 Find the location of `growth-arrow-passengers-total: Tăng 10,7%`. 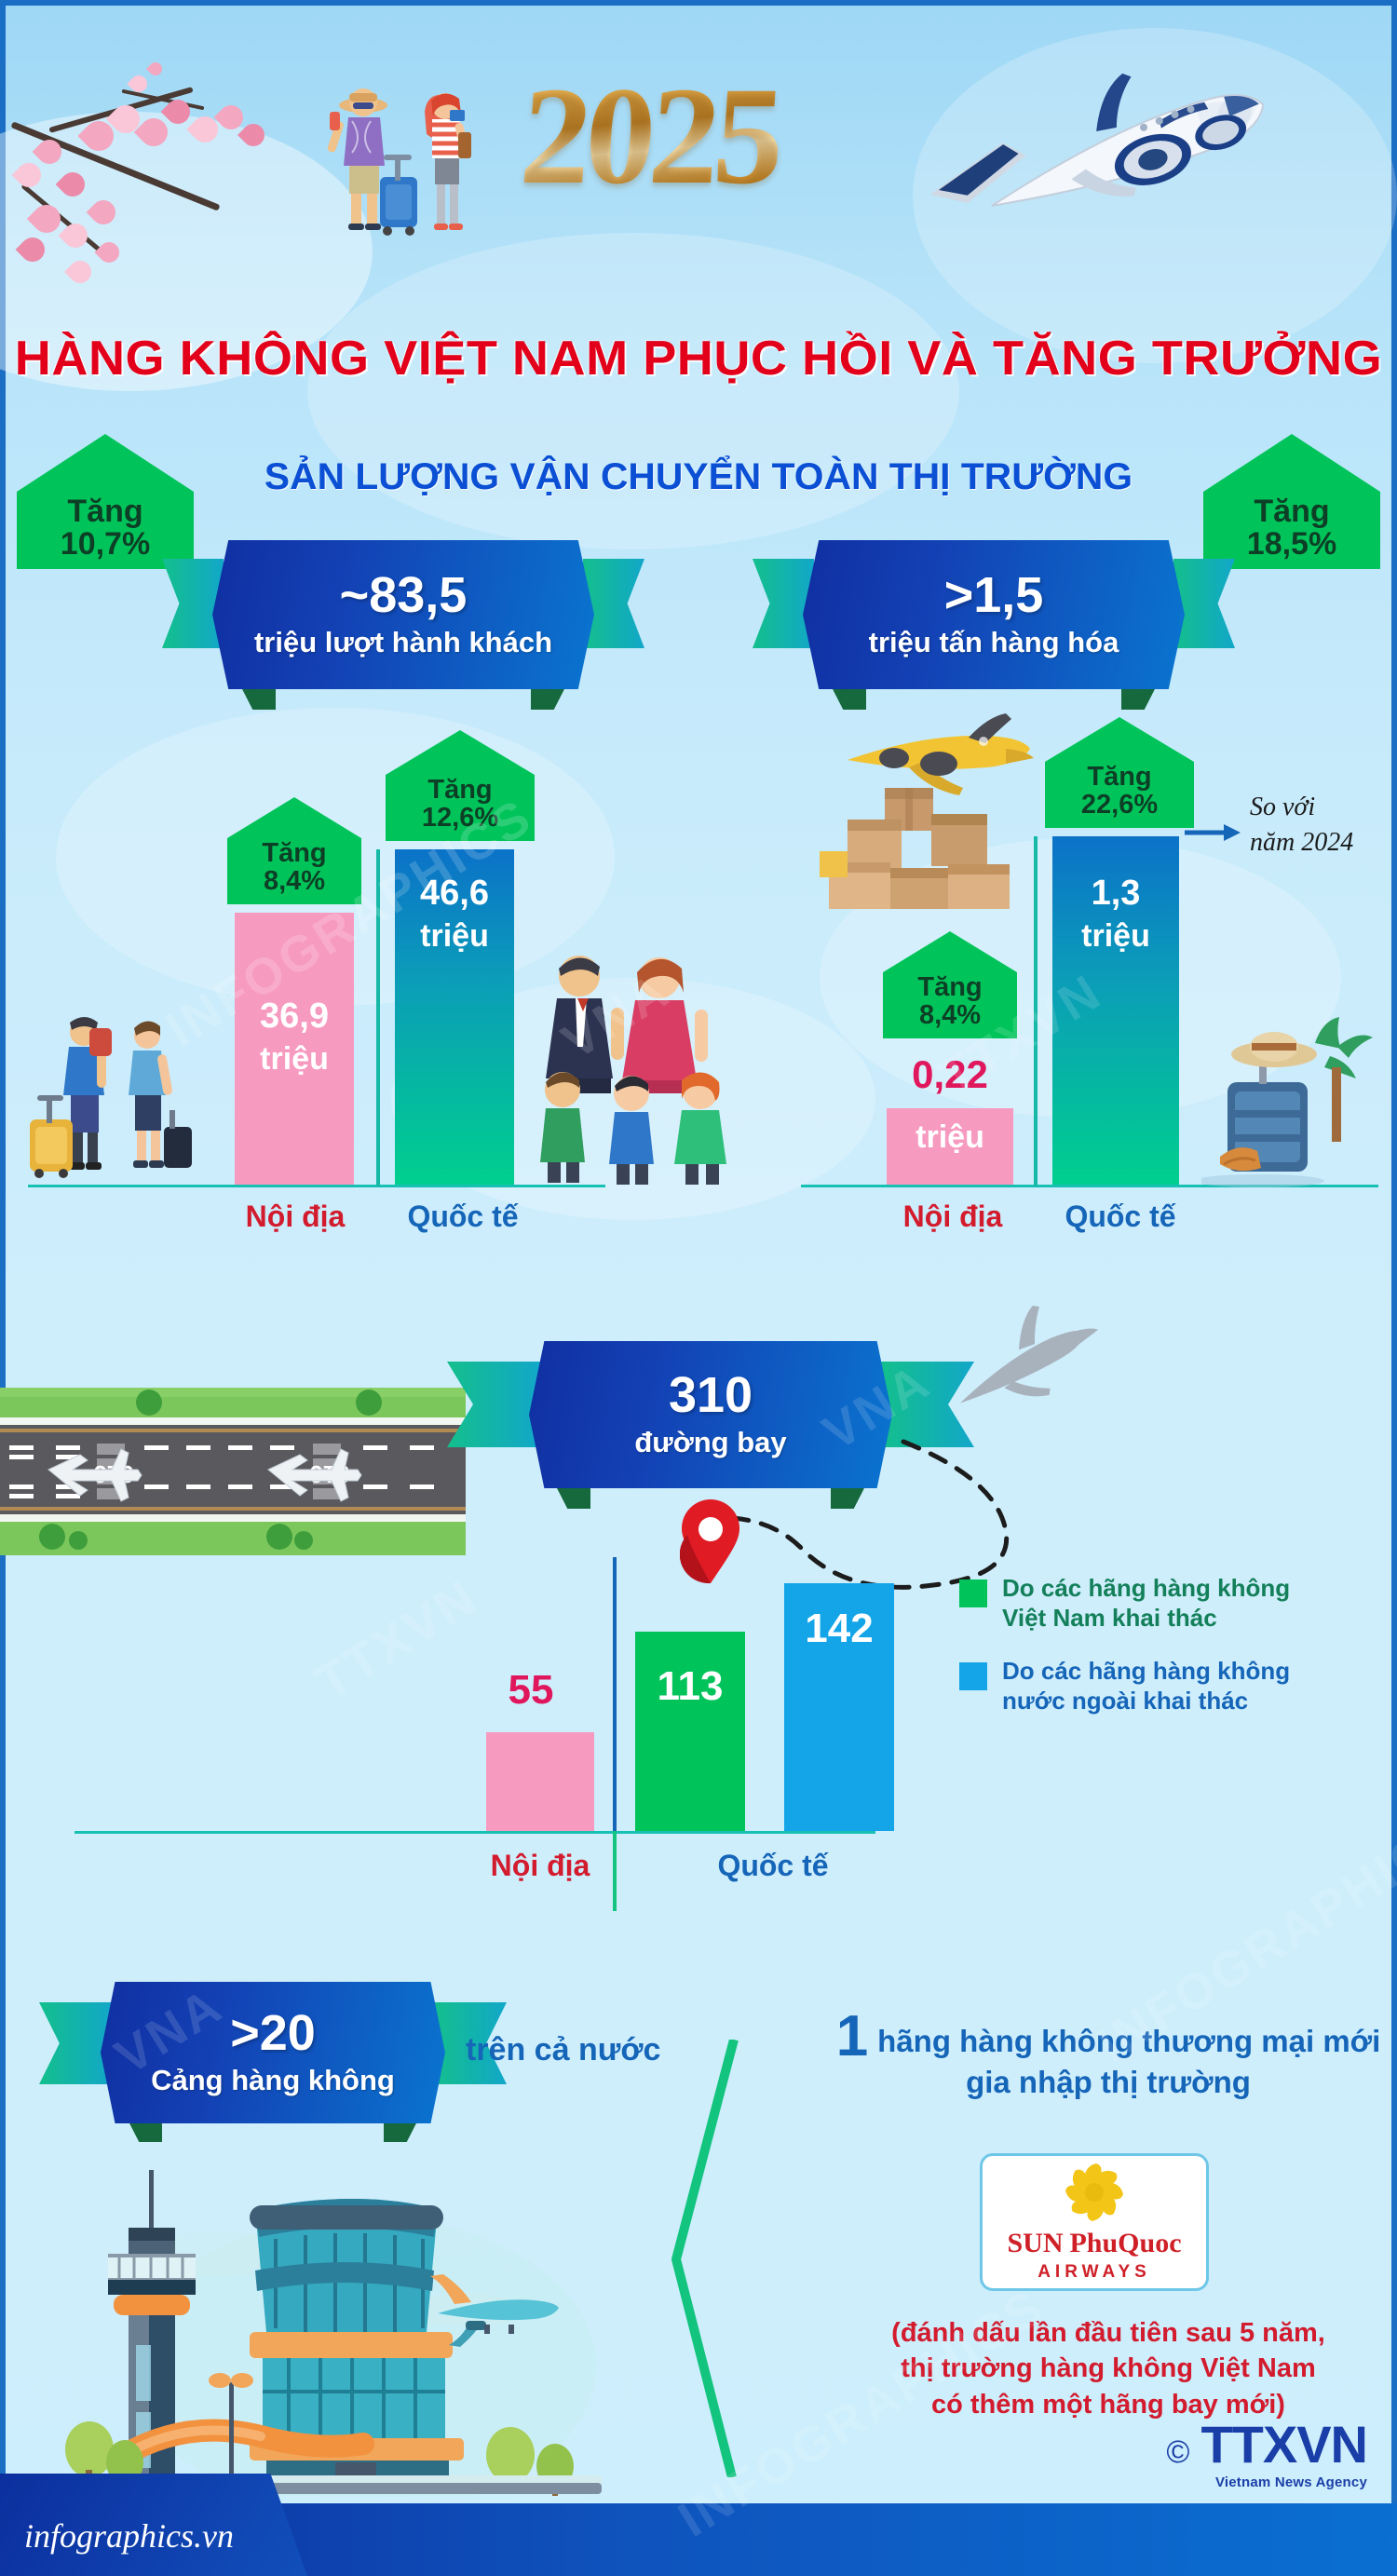

growth-arrow-passengers-total: Tăng 10,7% is located at coordinates (106, 502).